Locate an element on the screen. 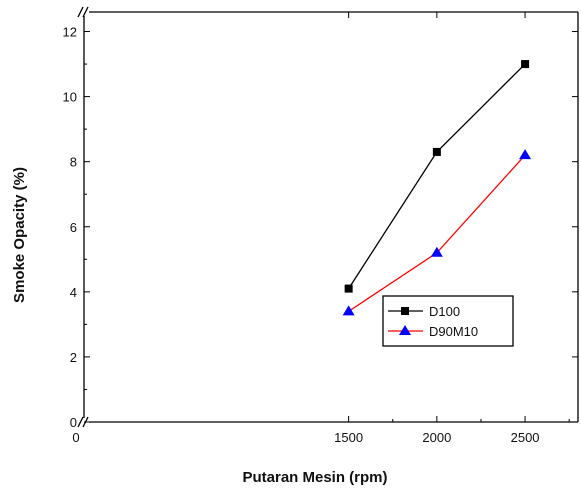 The image size is (581, 489). series-line-D90M10 is located at coordinates (437, 233).